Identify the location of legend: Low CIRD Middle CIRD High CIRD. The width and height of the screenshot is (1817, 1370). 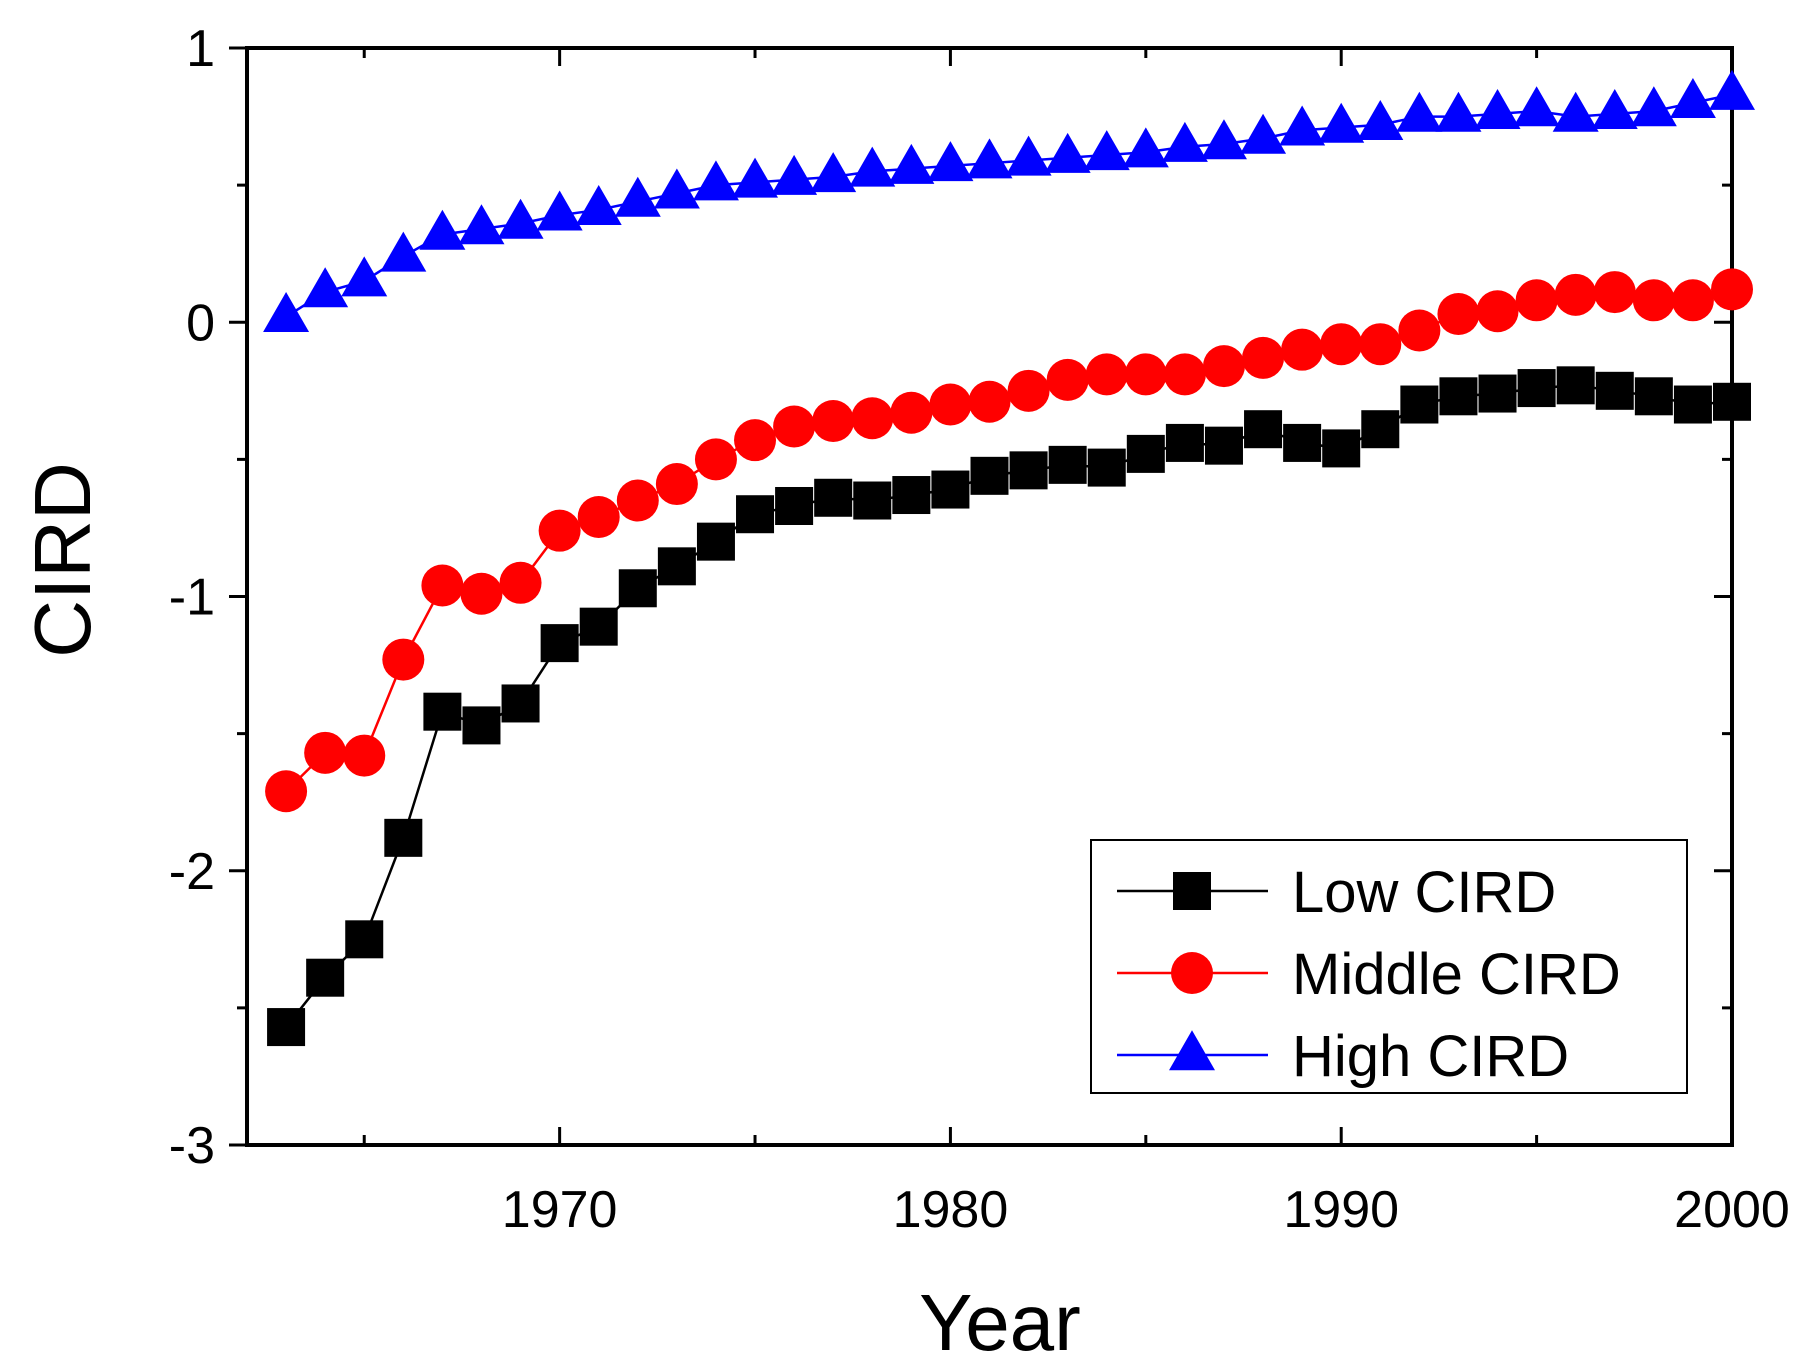
(1389, 966).